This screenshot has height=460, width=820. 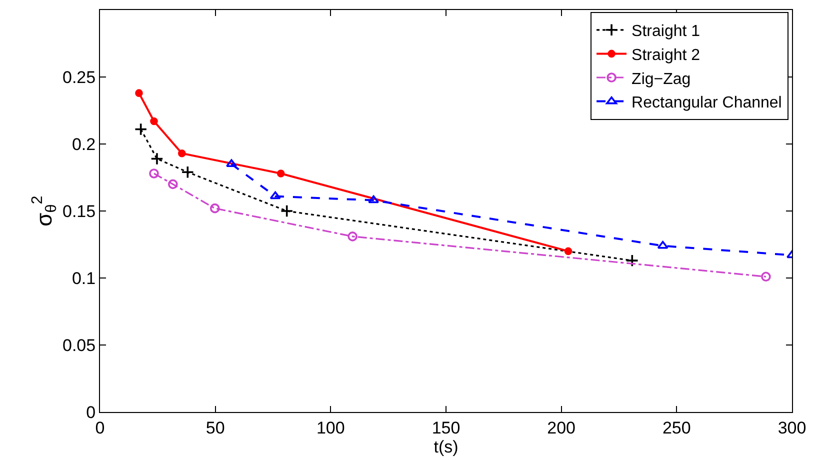 What do you see at coordinates (561, 428) in the screenshot?
I see `x-tick-label: 200` at bounding box center [561, 428].